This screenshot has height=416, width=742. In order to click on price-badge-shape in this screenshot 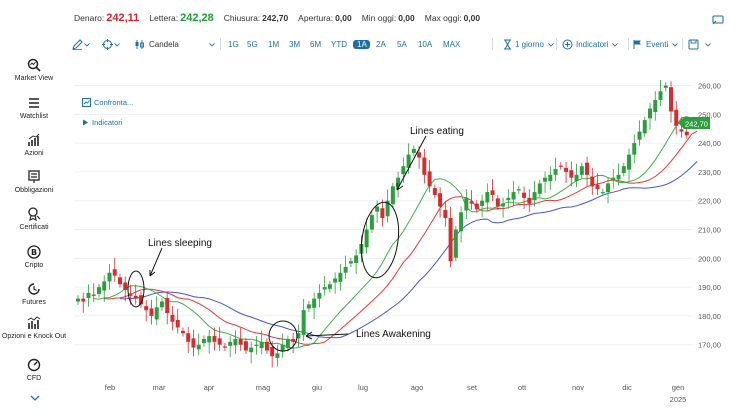, I will do `click(694, 123)`.